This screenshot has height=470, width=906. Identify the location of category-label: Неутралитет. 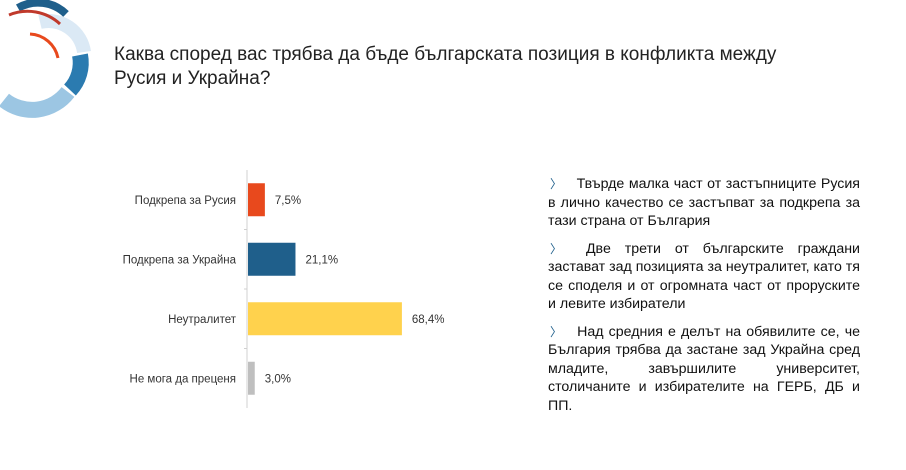
(202, 320).